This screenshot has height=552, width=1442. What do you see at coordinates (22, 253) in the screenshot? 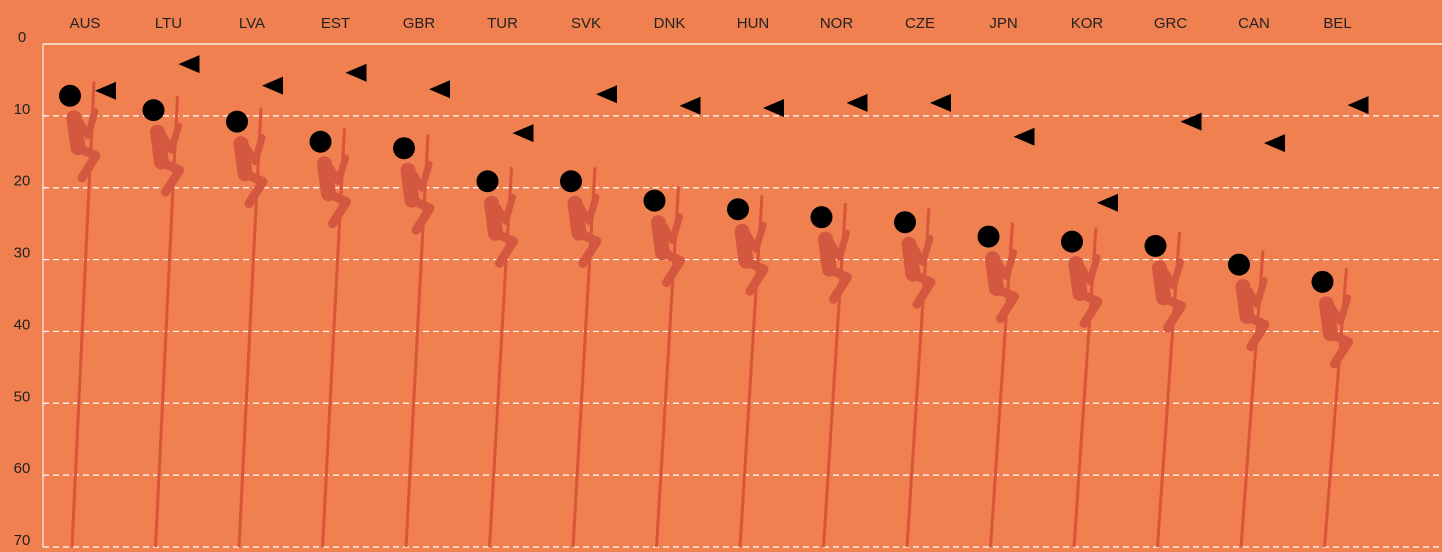
I see `y-tick-label: 30` at bounding box center [22, 253].